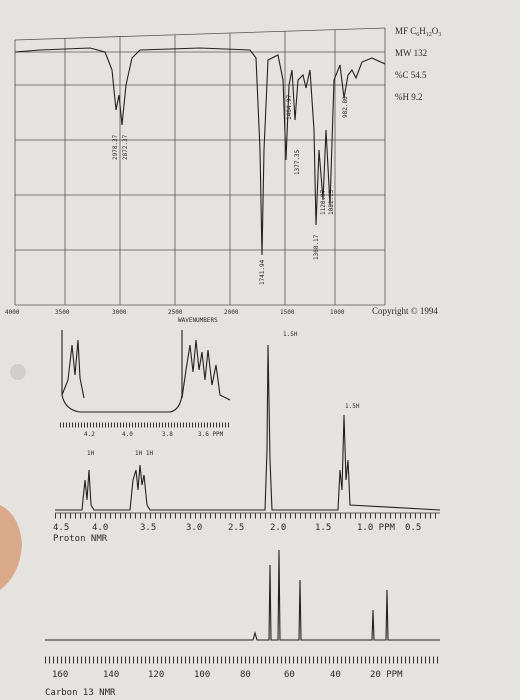 The height and width of the screenshot is (700, 520). Describe the element at coordinates (115, 147) in the screenshot. I see `ir-peak-label: 2978.37` at that location.